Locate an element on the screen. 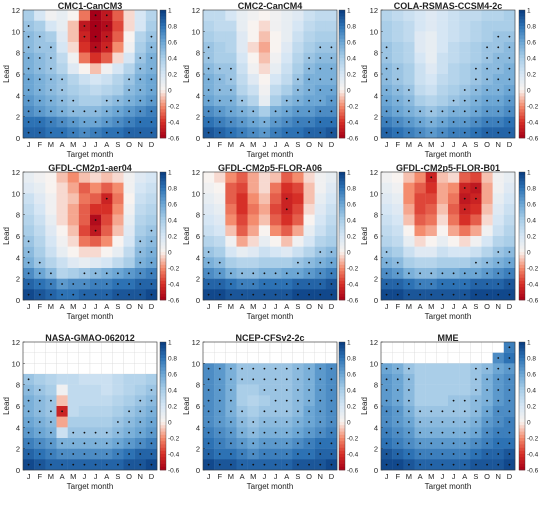  colorbar-tick-label: 0 is located at coordinates (170, 423).